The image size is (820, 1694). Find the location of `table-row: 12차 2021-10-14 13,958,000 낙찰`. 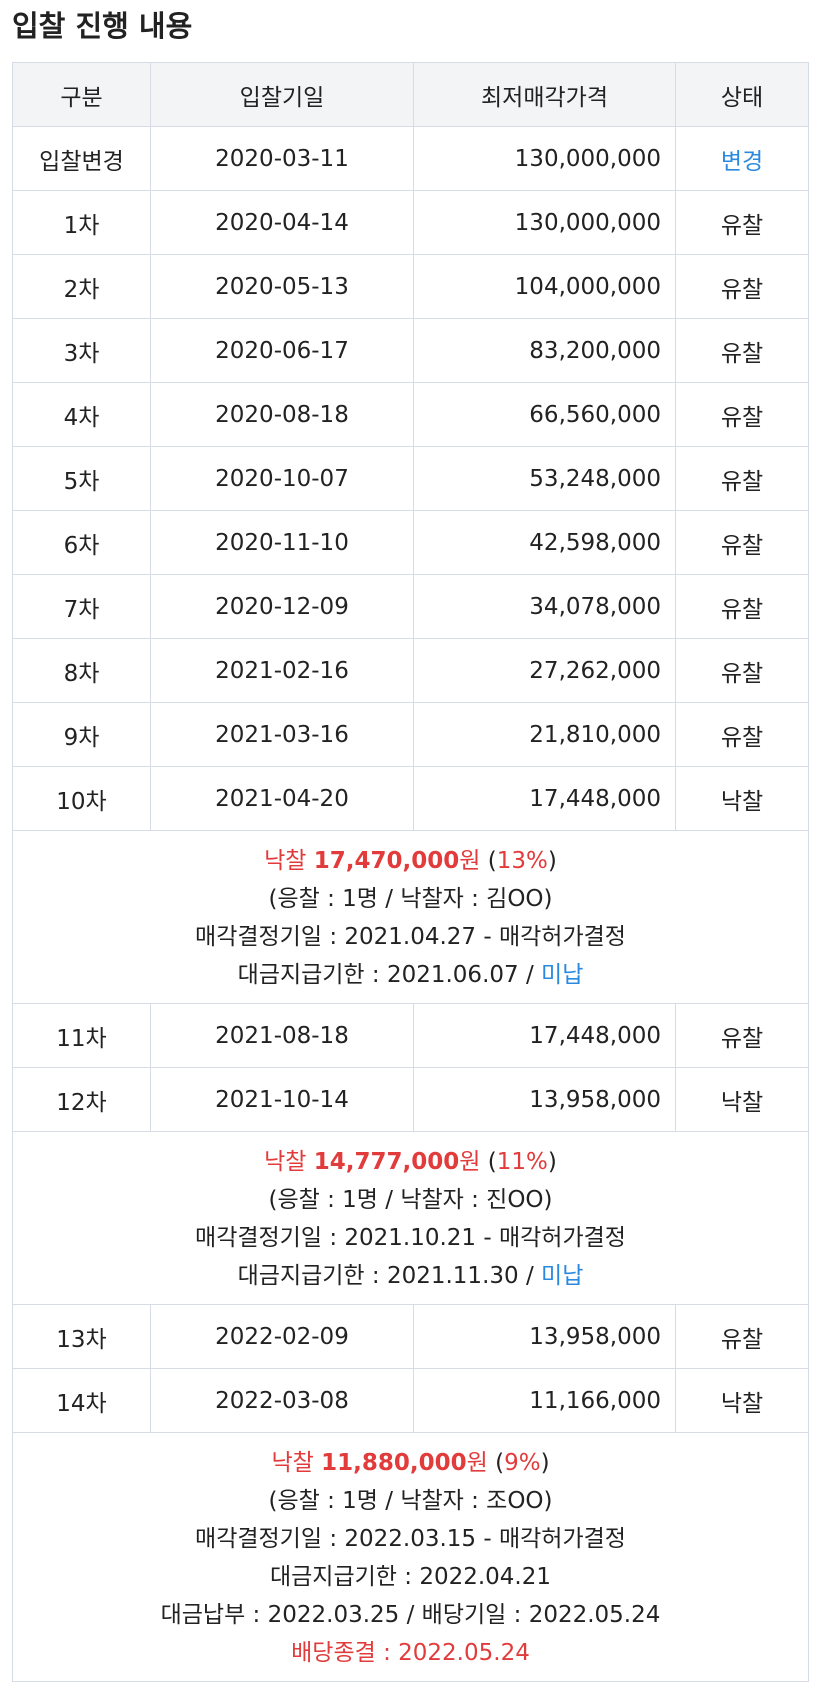

table-row: 12차 2021-10-14 13,958,000 낙찰 is located at coordinates (410, 1099).